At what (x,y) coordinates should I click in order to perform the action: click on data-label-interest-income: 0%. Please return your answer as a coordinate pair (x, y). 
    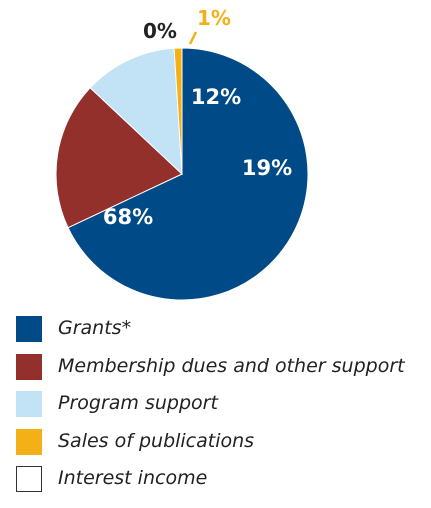
    Looking at the image, I should click on (160, 31).